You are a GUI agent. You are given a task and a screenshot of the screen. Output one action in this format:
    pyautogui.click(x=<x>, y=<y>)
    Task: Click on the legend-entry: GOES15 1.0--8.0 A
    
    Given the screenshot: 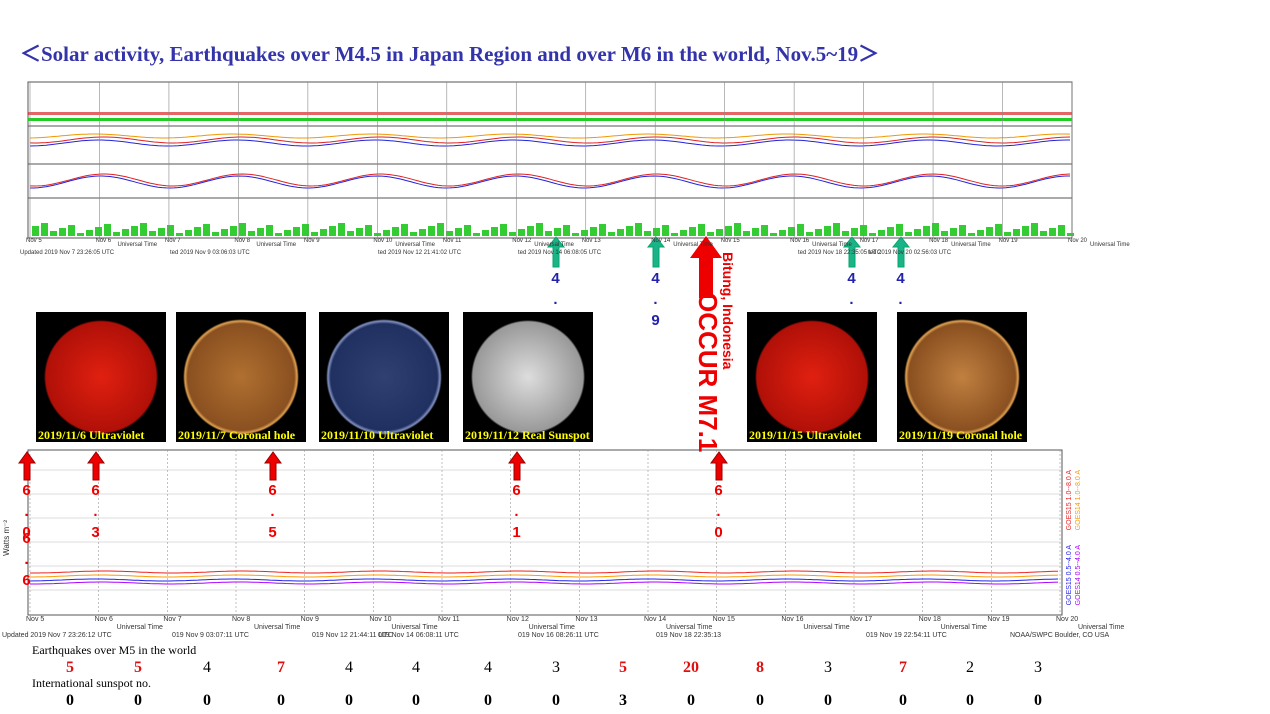 What is the action you would take?
    pyautogui.click(x=1069, y=500)
    